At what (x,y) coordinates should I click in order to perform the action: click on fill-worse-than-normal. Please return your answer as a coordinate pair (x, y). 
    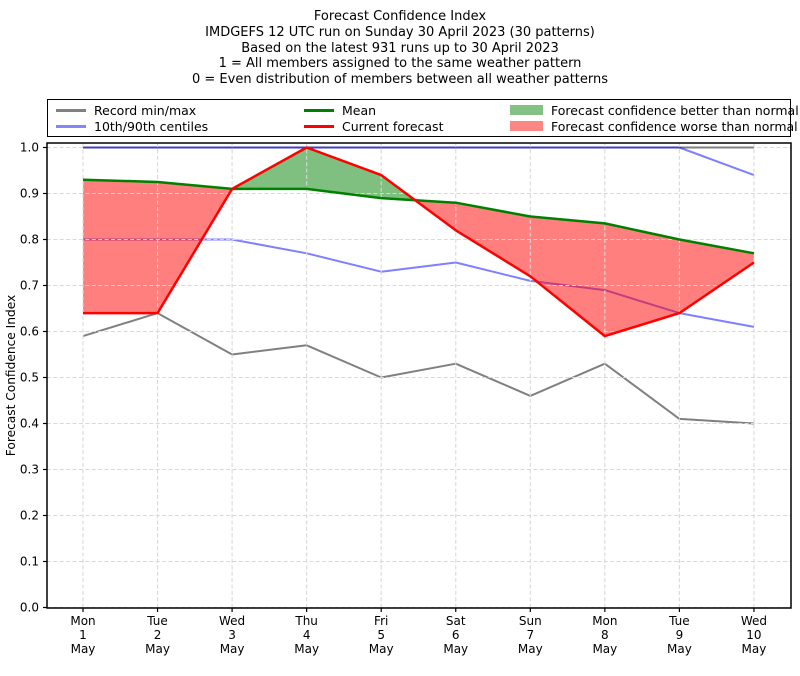
    Looking at the image, I should click on (584, 268).